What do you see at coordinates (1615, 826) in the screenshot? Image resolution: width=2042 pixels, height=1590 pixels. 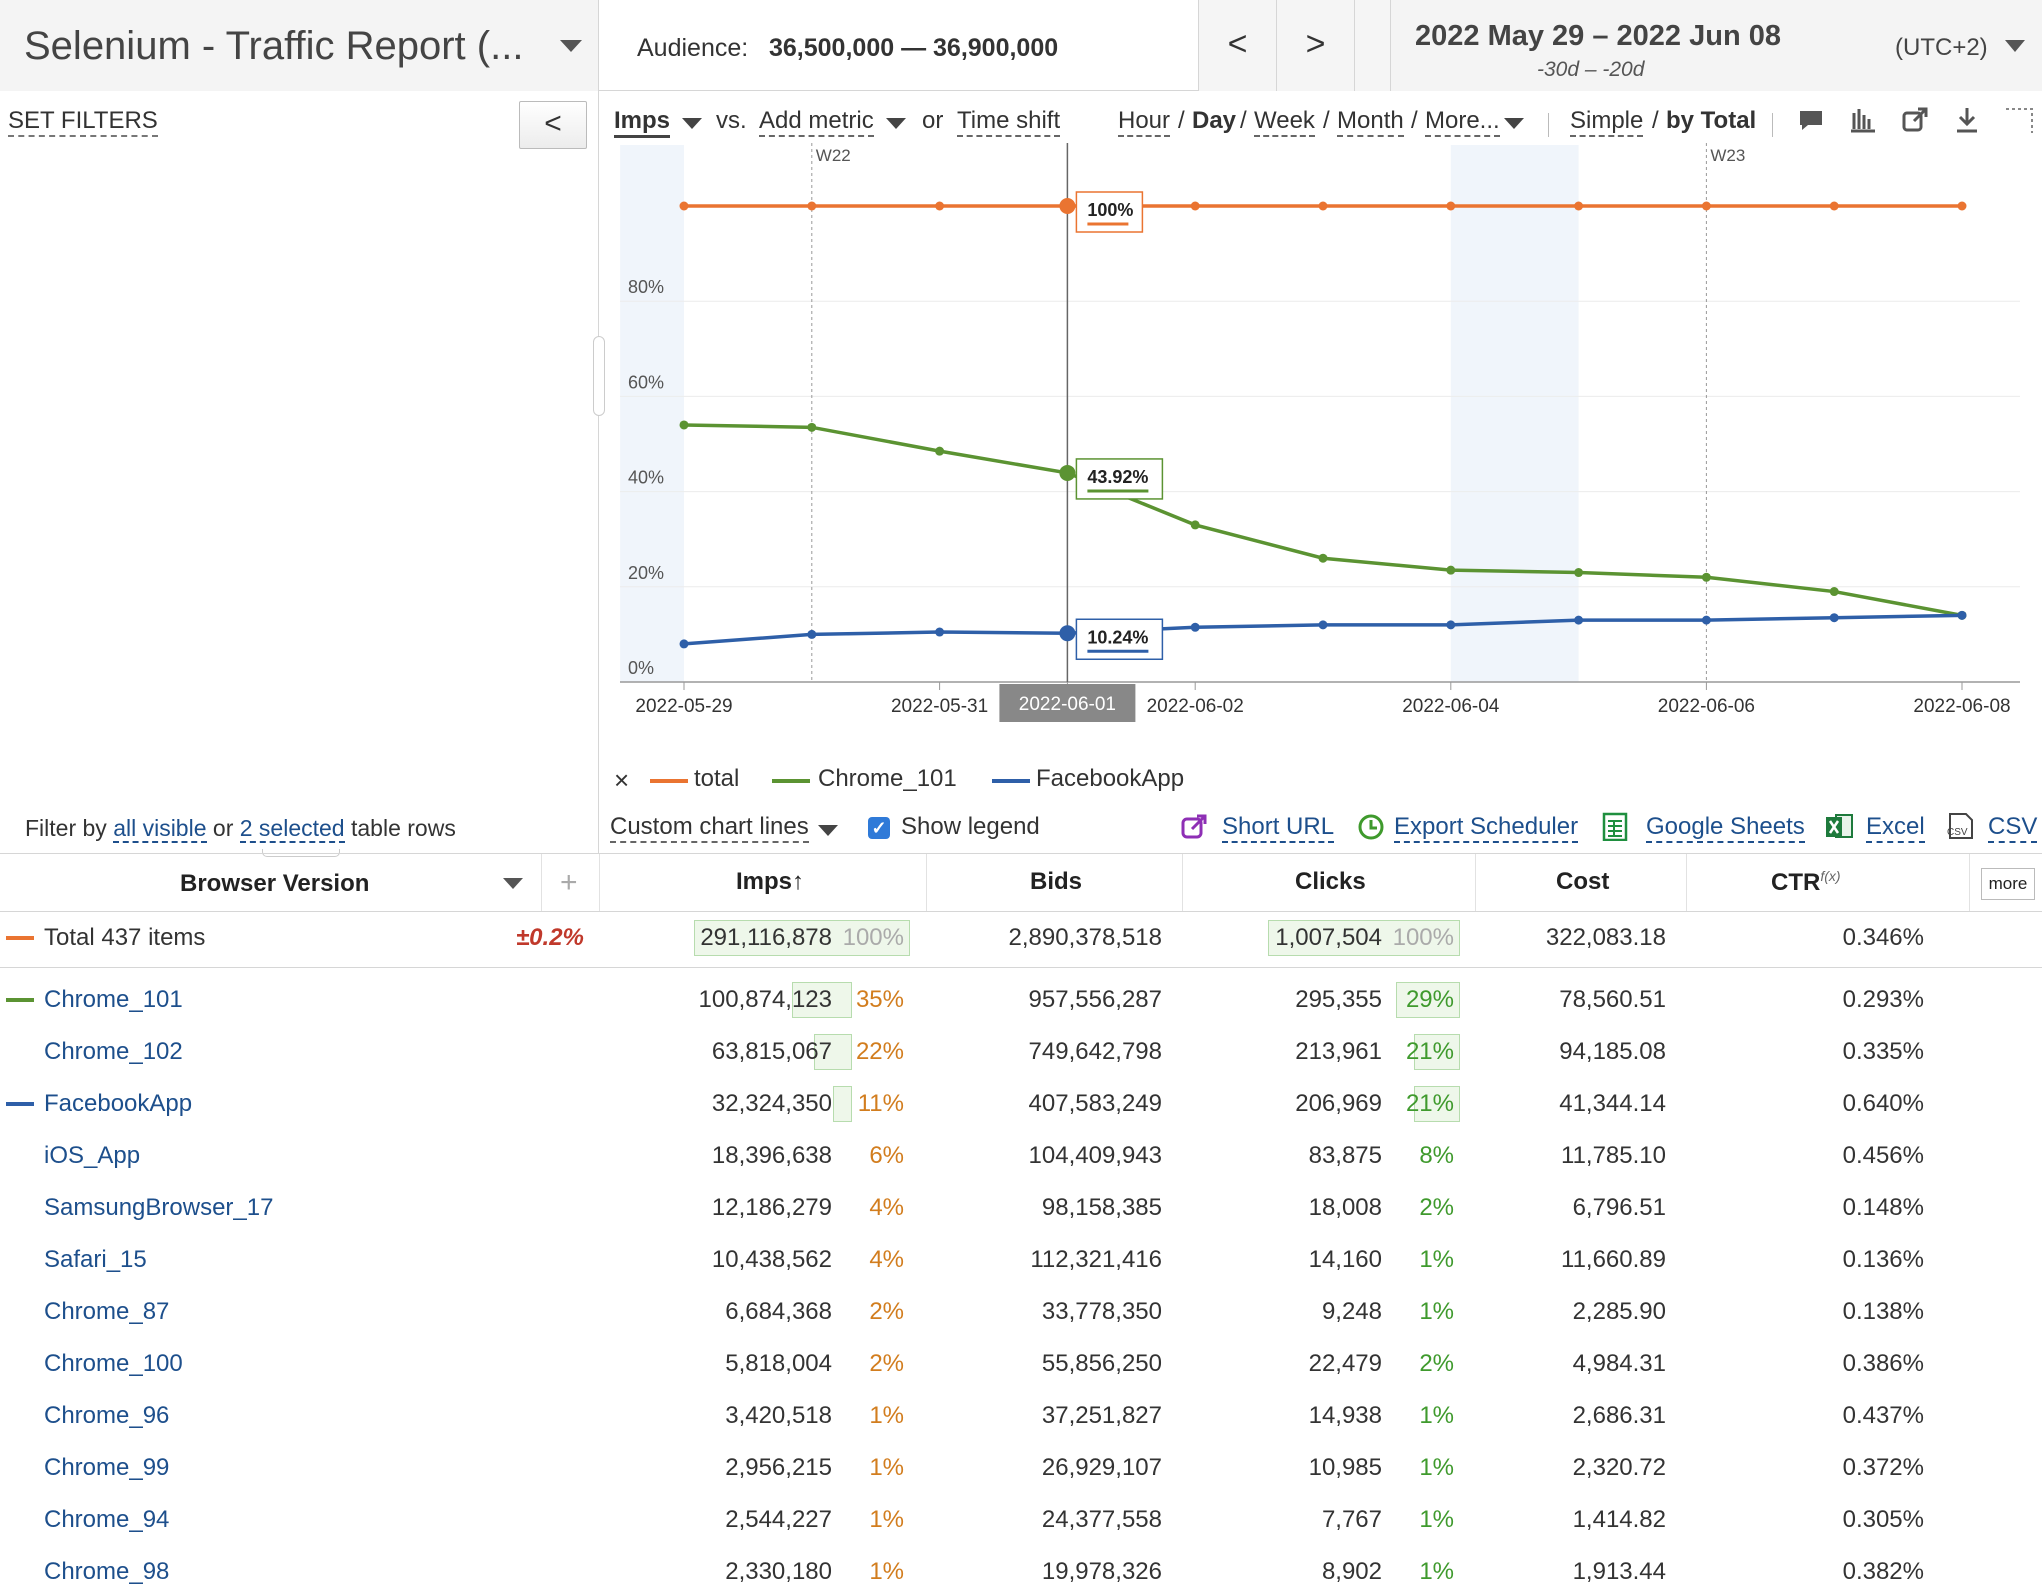 I see `google-sheets-icon` at bounding box center [1615, 826].